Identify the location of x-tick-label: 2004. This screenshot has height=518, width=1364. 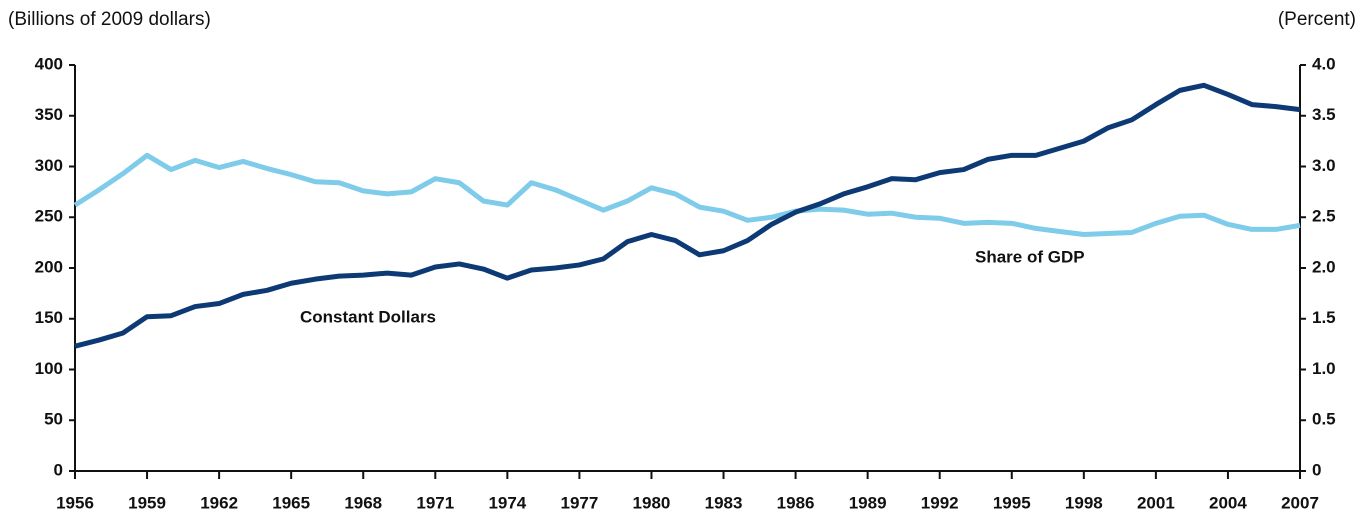
(1228, 502).